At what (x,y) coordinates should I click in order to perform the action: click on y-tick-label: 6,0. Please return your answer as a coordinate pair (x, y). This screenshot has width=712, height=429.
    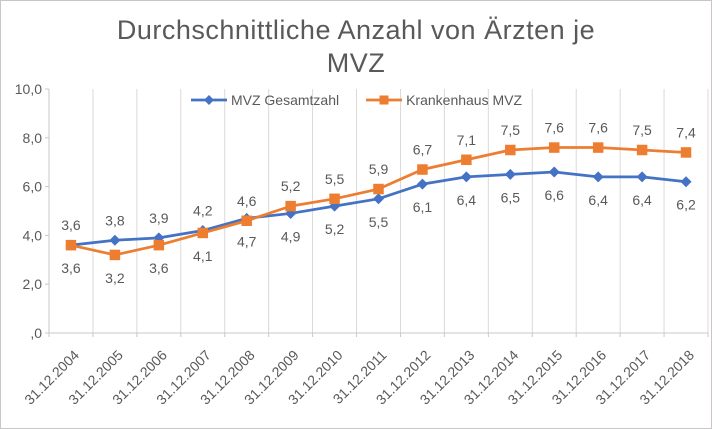
    Looking at the image, I should click on (33, 187).